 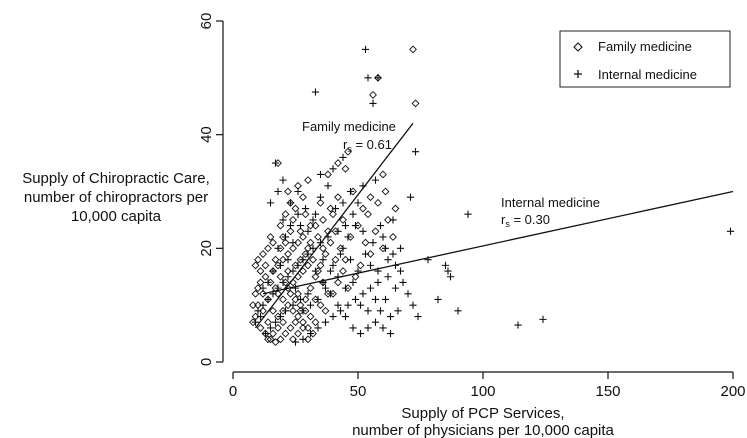 What do you see at coordinates (530, 219) in the screenshot?
I see `annotation-internal-stat-value: = 0.30` at bounding box center [530, 219].